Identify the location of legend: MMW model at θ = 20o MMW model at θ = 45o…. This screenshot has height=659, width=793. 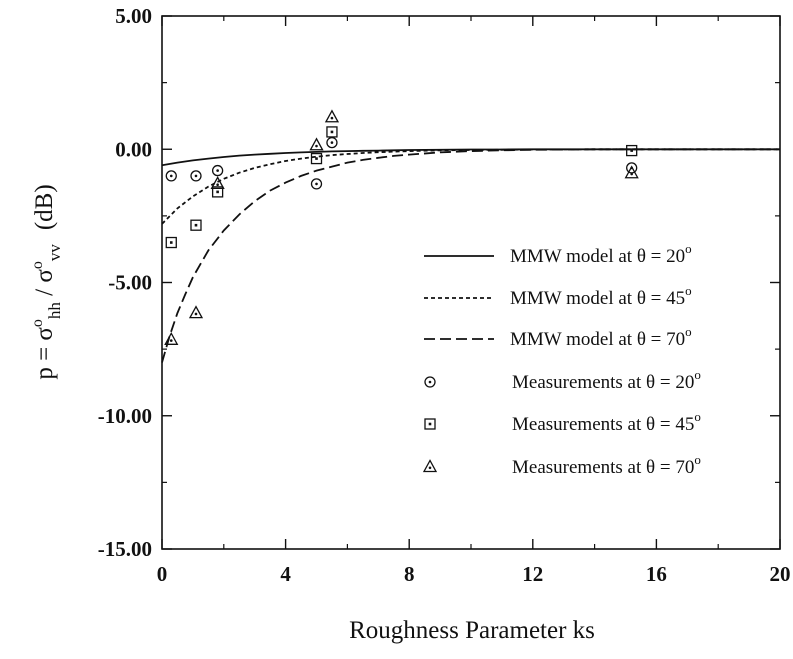
(561, 359).